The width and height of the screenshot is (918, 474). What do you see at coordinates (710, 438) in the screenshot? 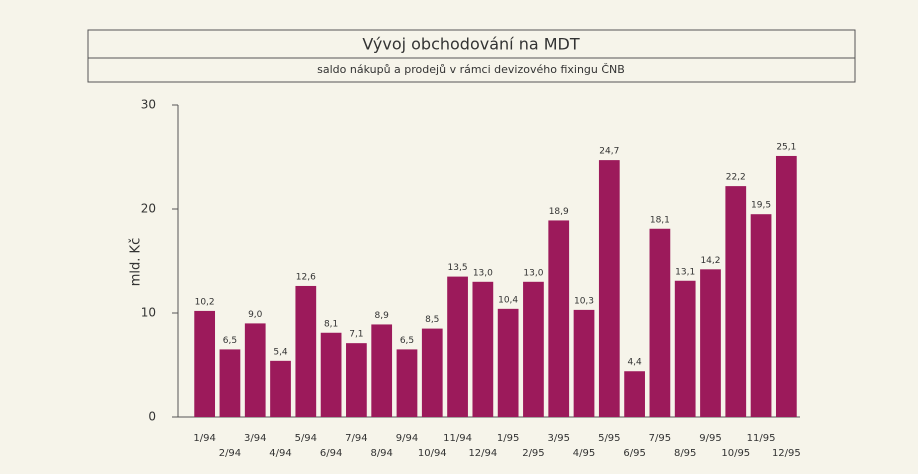
I see `x-tick-label: 9/95` at bounding box center [710, 438].